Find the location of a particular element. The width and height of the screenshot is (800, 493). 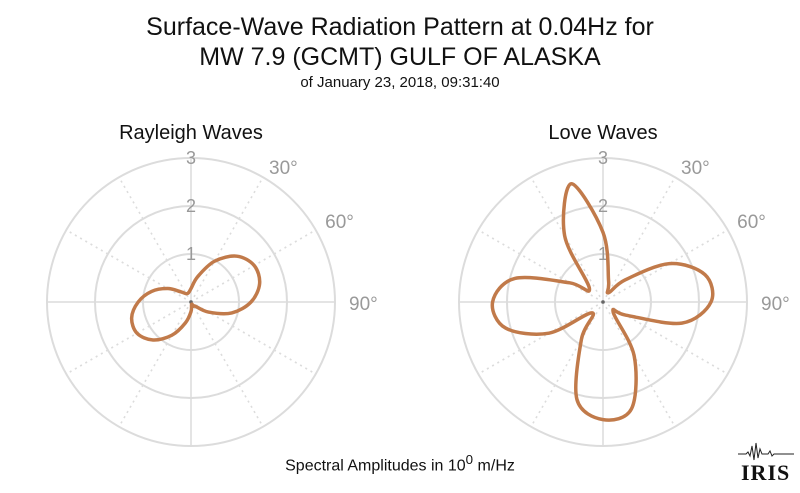

units-exponent: 0 is located at coordinates (469, 459).